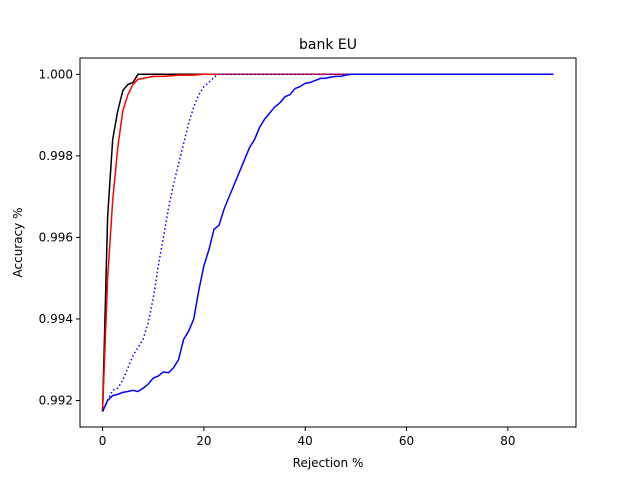 The width and height of the screenshot is (640, 480). Describe the element at coordinates (56, 319) in the screenshot. I see `y-tick-label: 0.994` at that location.